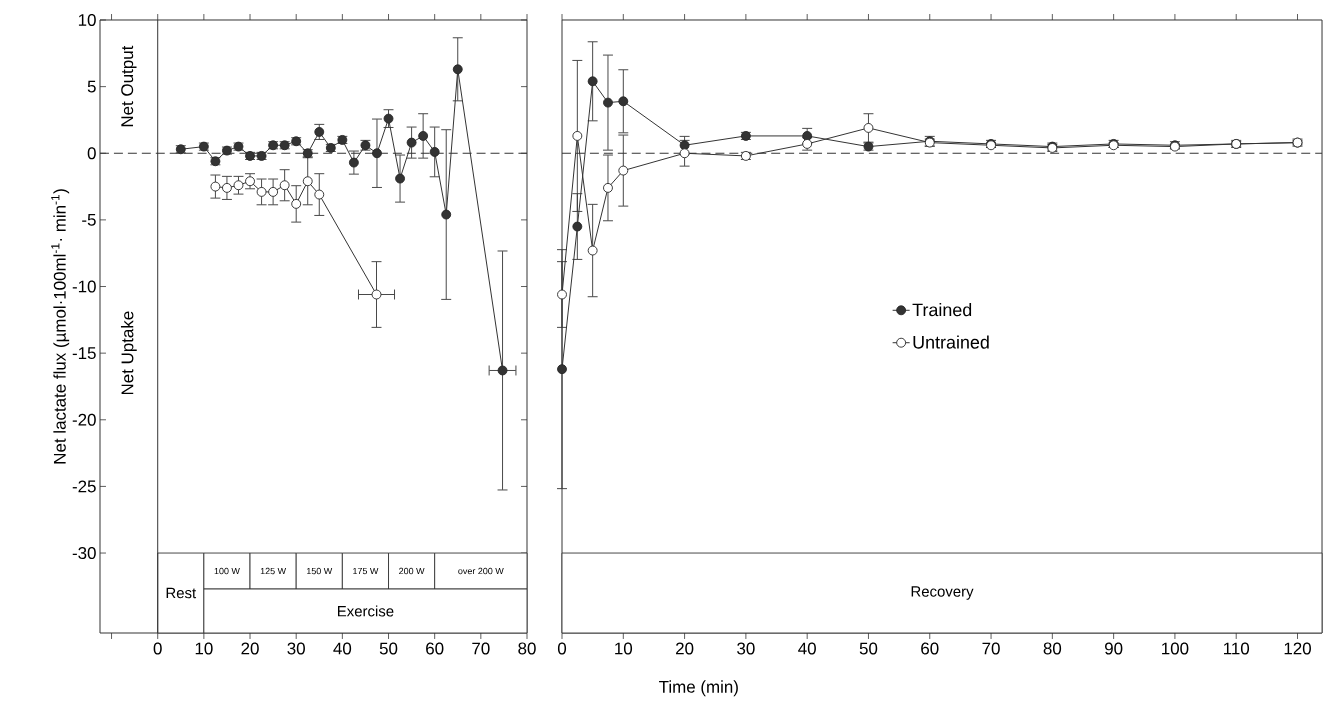 Image resolution: width=1325 pixels, height=728 pixels. Describe the element at coordinates (412, 571) in the screenshot. I see `band-label: 200 W` at that location.